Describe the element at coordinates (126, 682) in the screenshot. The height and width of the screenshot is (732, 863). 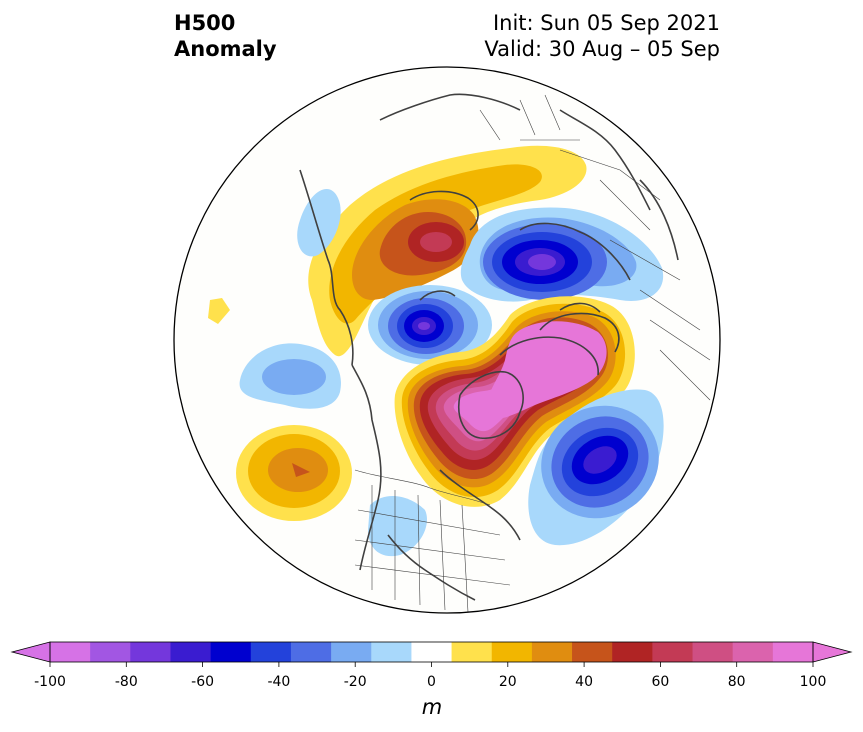
I see `colorbar-tick-label: -80` at that location.